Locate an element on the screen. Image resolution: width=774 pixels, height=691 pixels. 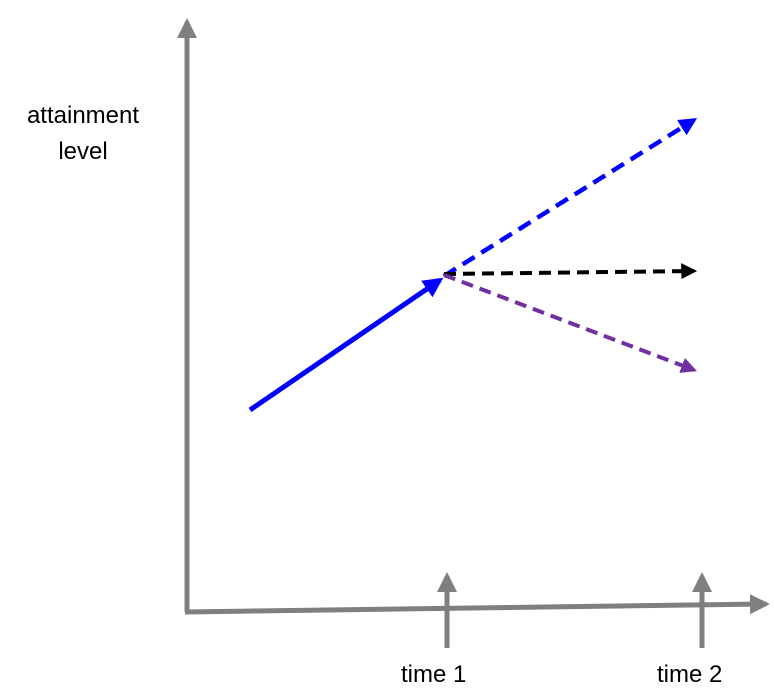
projection-flat-arrow is located at coordinates (570, 271).